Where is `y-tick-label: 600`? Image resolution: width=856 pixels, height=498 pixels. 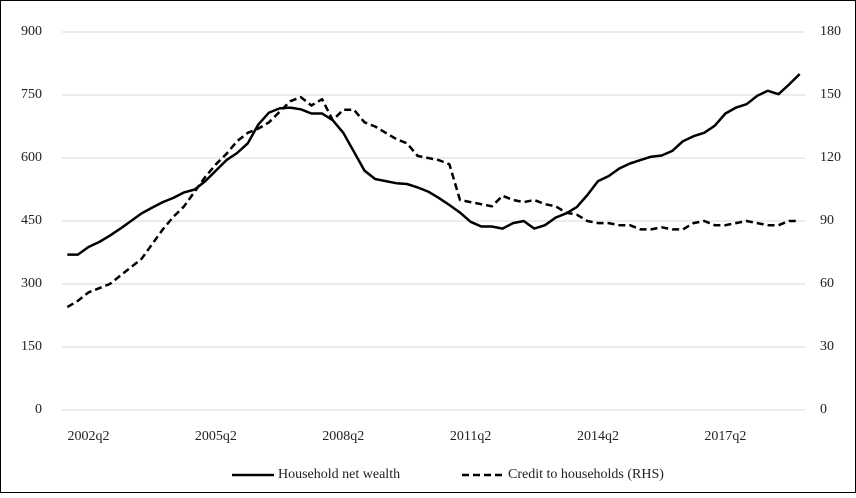 y-tick-label: 600 is located at coordinates (31, 157).